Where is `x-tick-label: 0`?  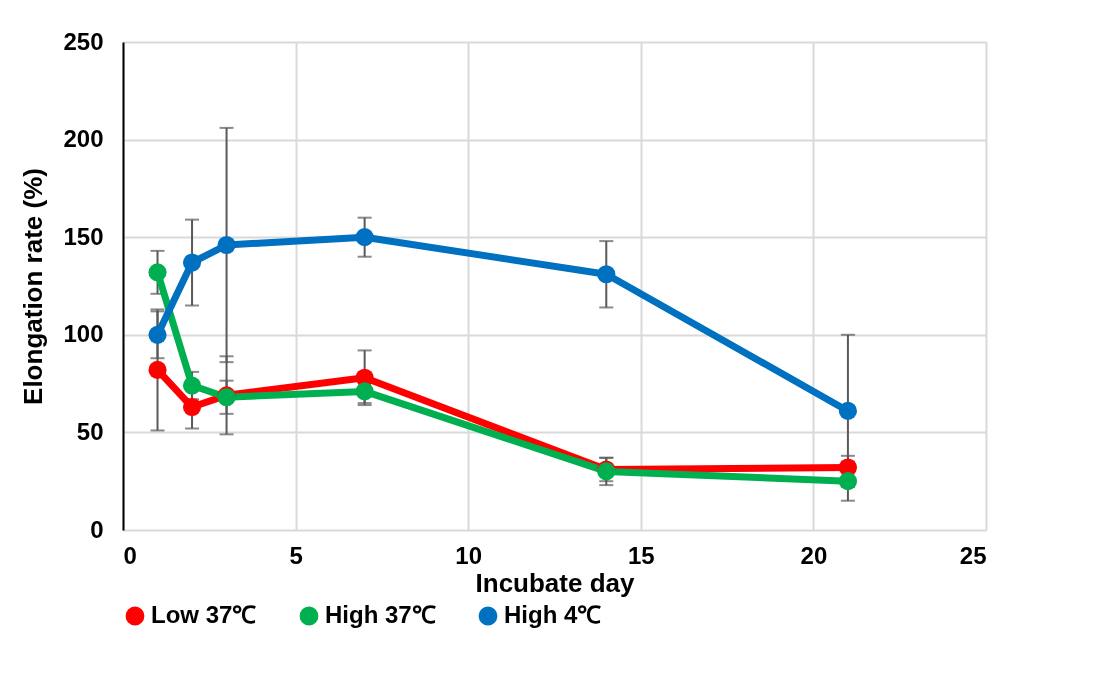 x-tick-label: 0 is located at coordinates (130, 555).